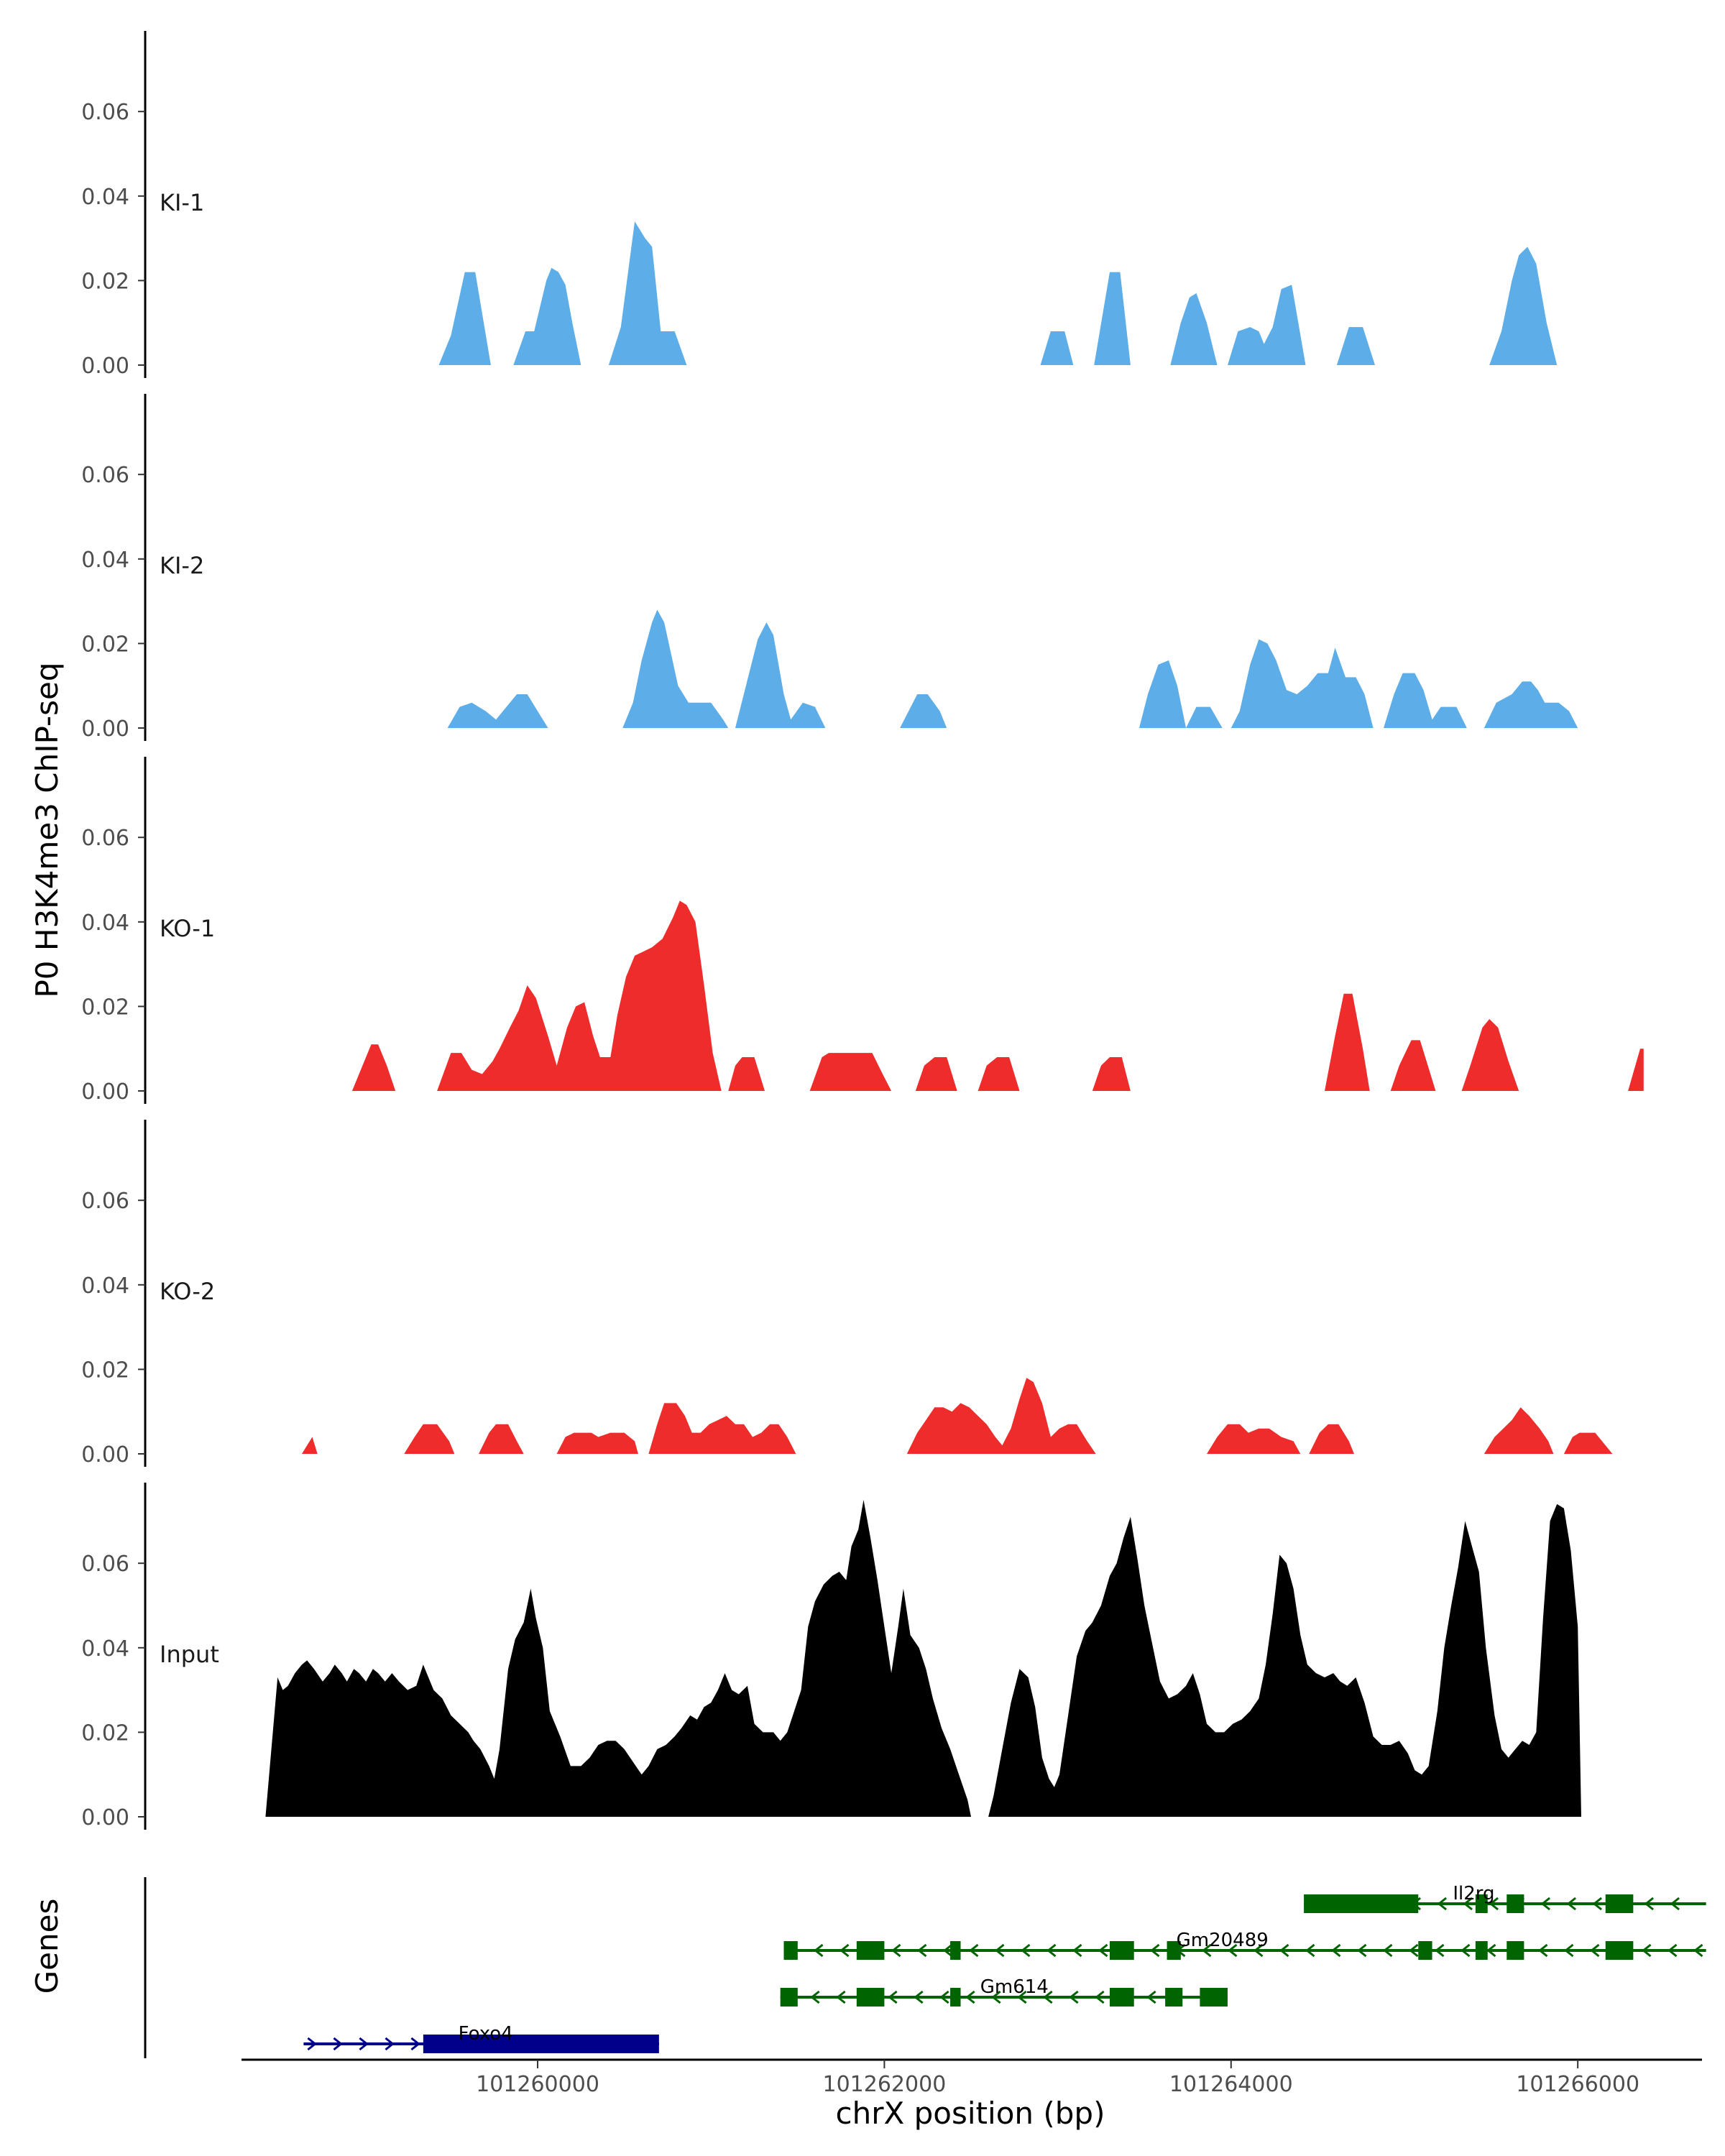 Image resolution: width=1725 pixels, height=2156 pixels. Describe the element at coordinates (970, 2113) in the screenshot. I see `x-axis-title: chrX position (bp)` at that location.